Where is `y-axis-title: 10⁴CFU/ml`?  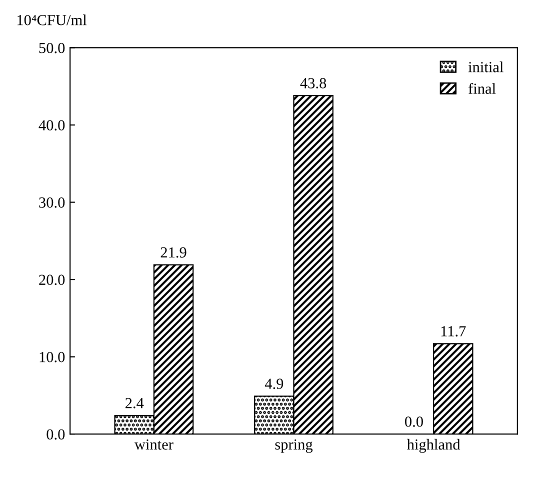
y-axis-title: 10⁴CFU/ml is located at coordinates (52, 20).